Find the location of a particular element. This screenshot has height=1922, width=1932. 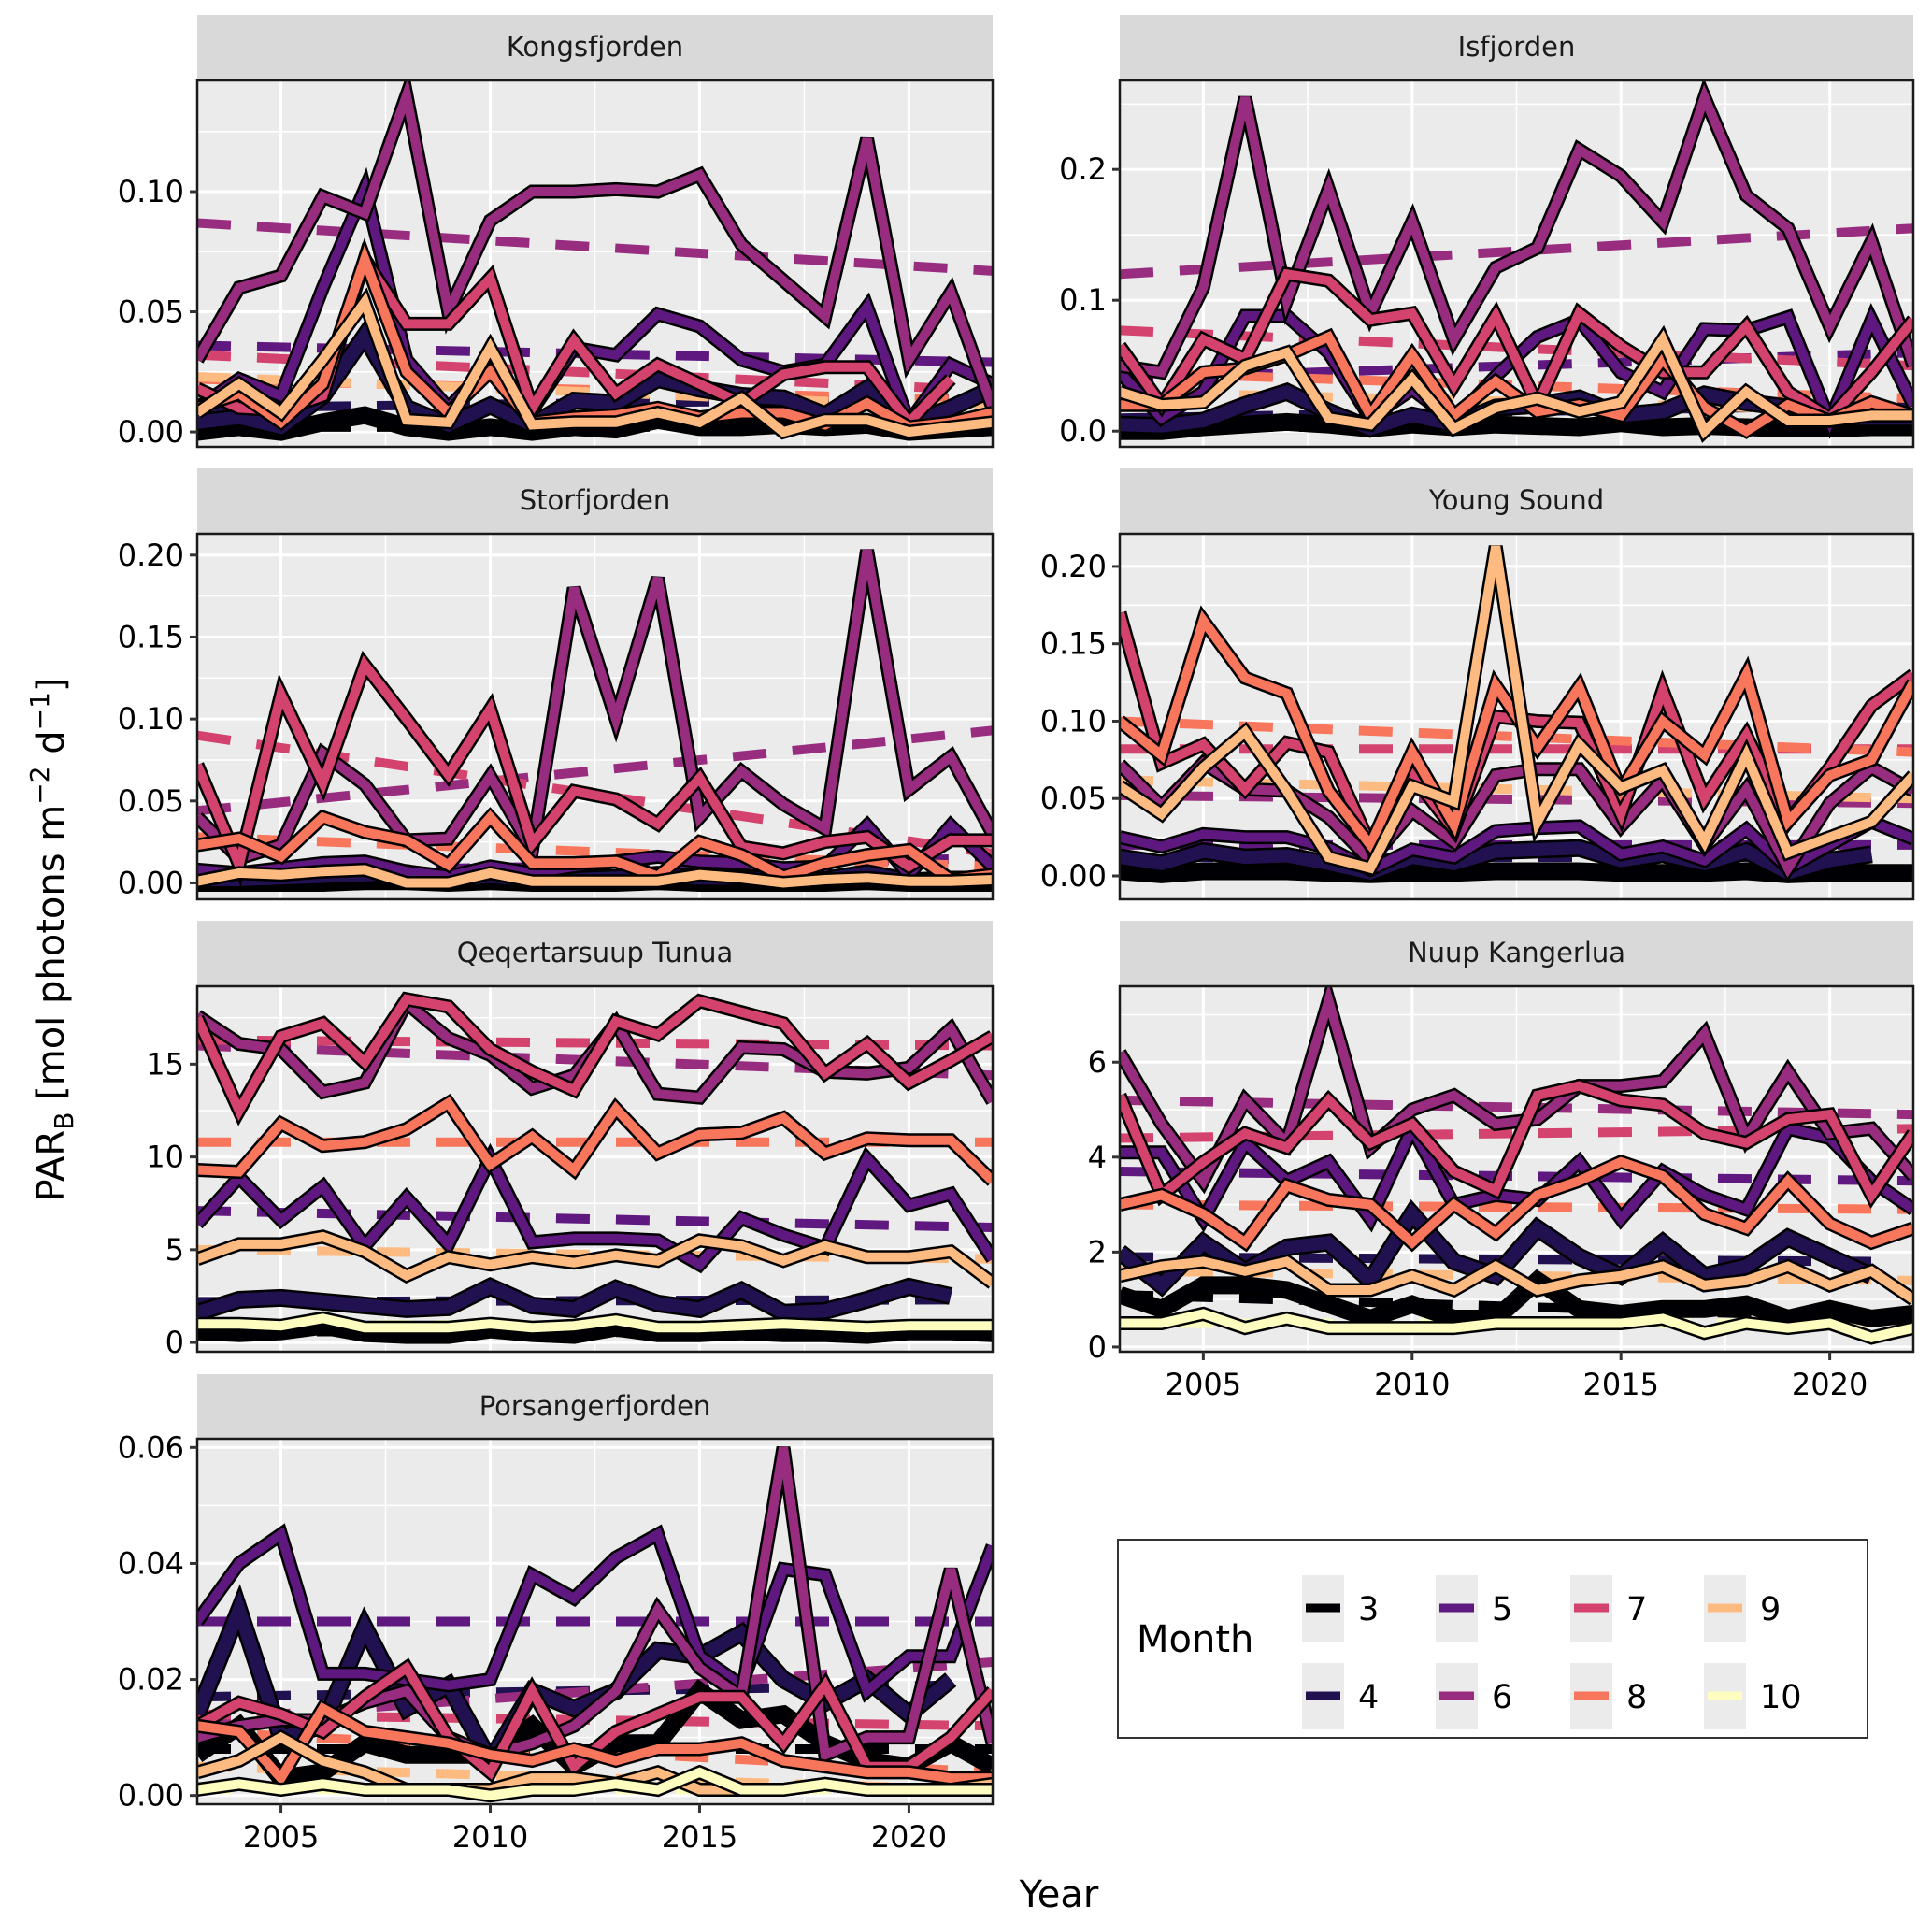

y-tick-label: 4 is located at coordinates (1097, 1157).